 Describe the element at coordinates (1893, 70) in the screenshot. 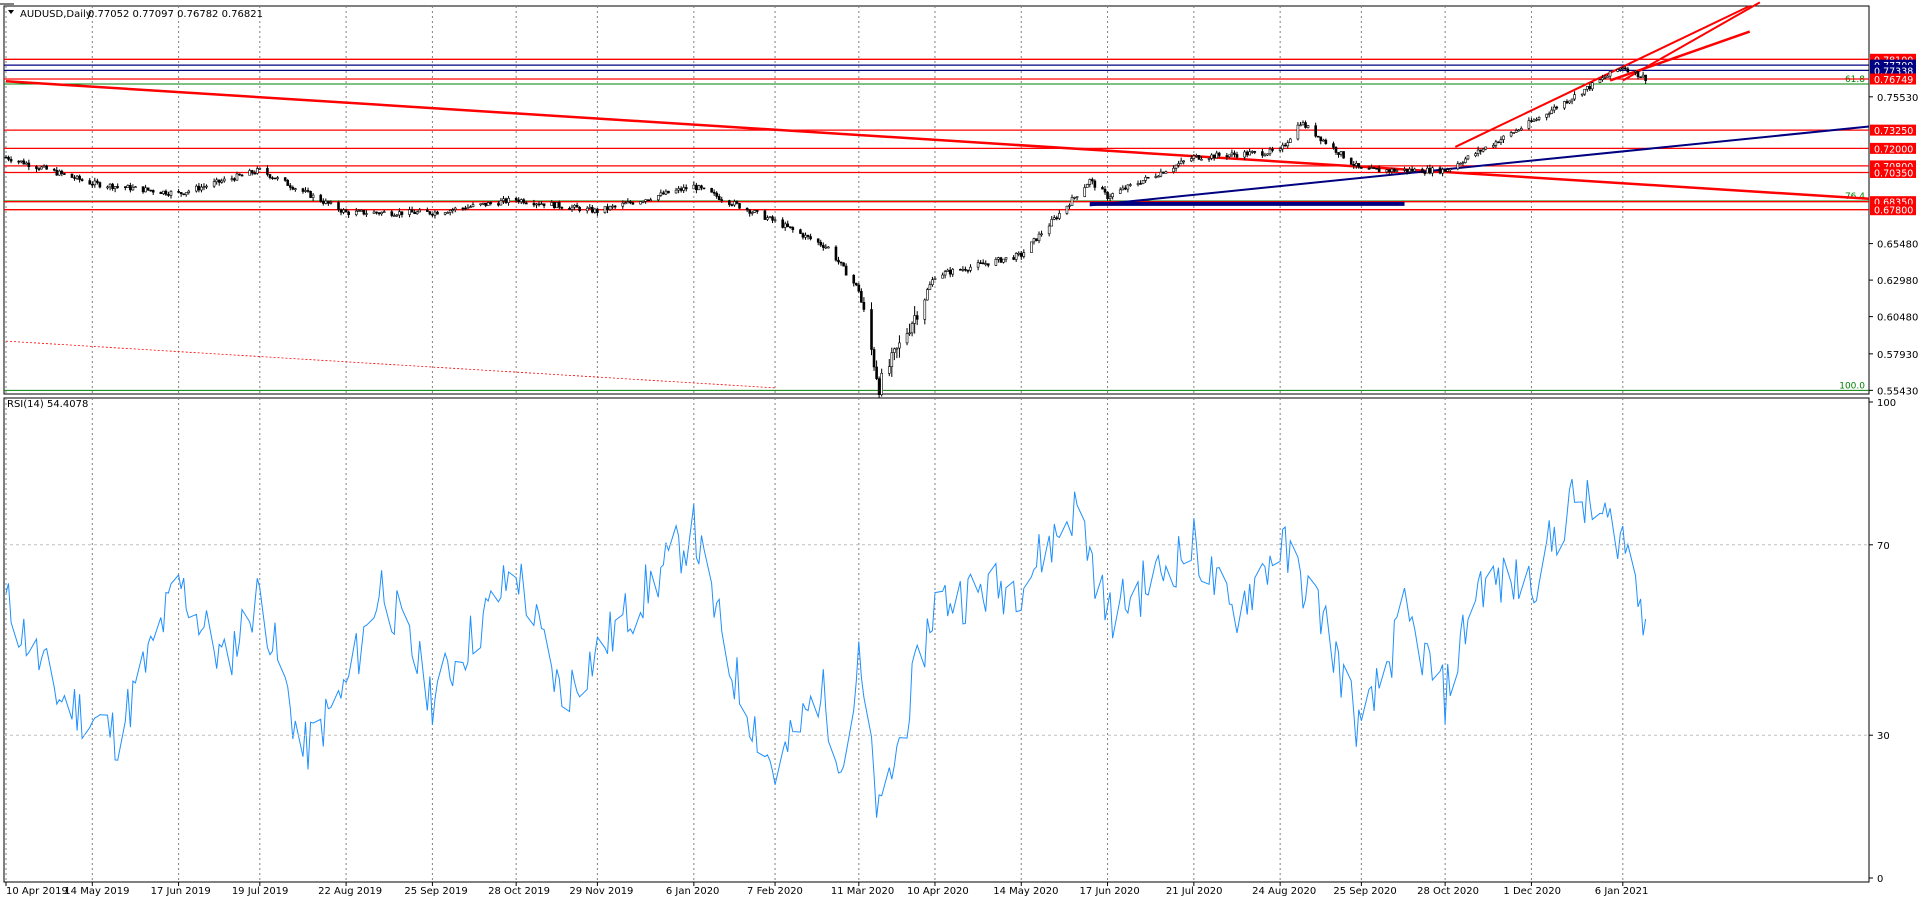

I see `price-badge` at that location.